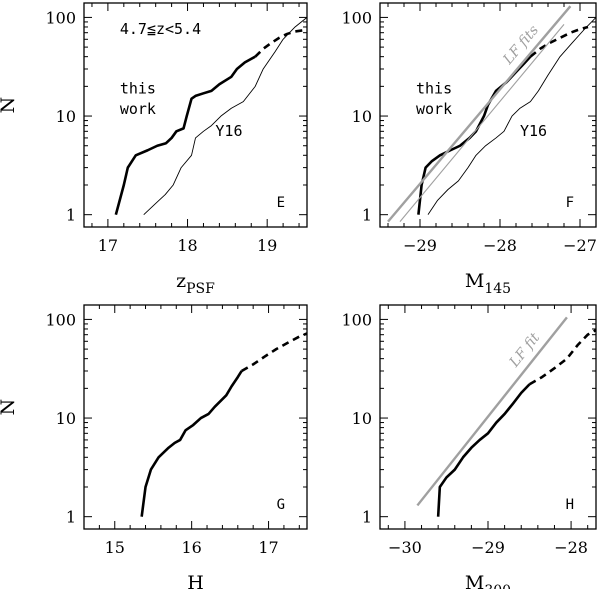 This screenshot has width=598, height=589. I want to click on annotation-text: 4.7≦z<5.4, so click(160, 29).